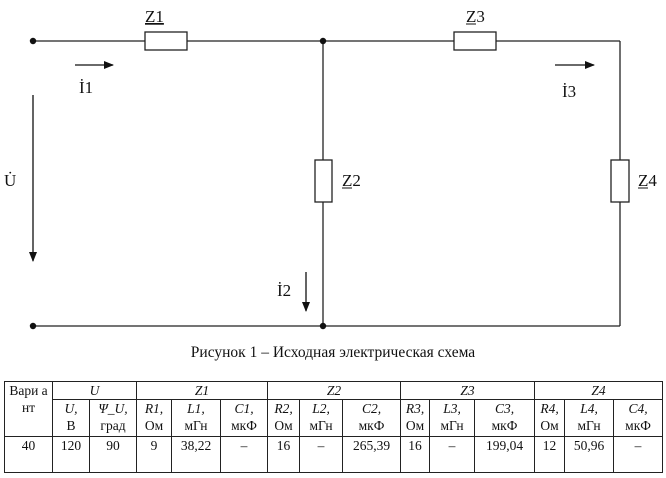 The width and height of the screenshot is (666, 478). I want to click on subheader-cell: Ψ_U, град, so click(113, 418).